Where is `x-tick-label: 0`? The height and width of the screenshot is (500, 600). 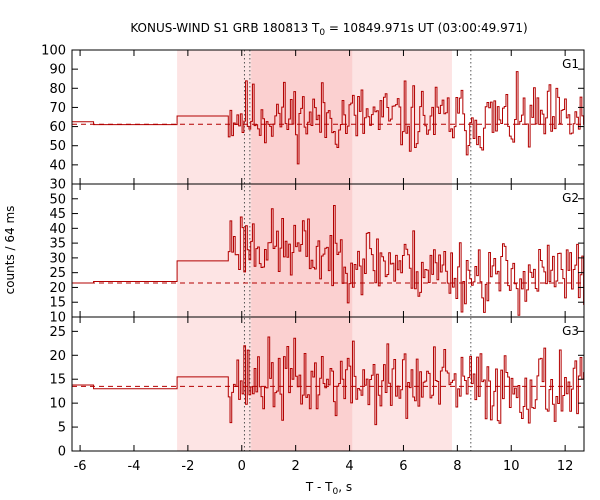 x-tick-label: 0 is located at coordinates (242, 466).